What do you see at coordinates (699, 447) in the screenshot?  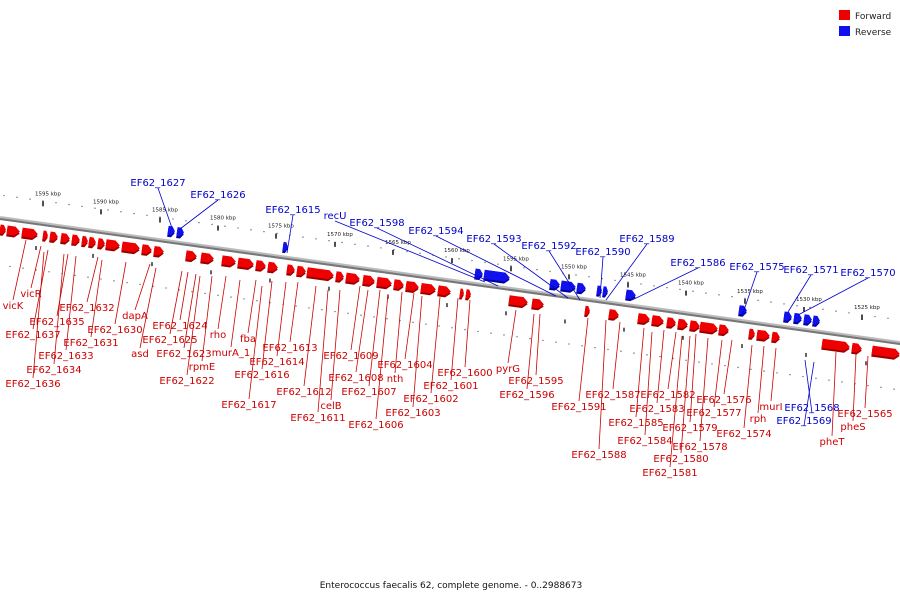 I see `gene-label: EF62_1578` at bounding box center [699, 447].